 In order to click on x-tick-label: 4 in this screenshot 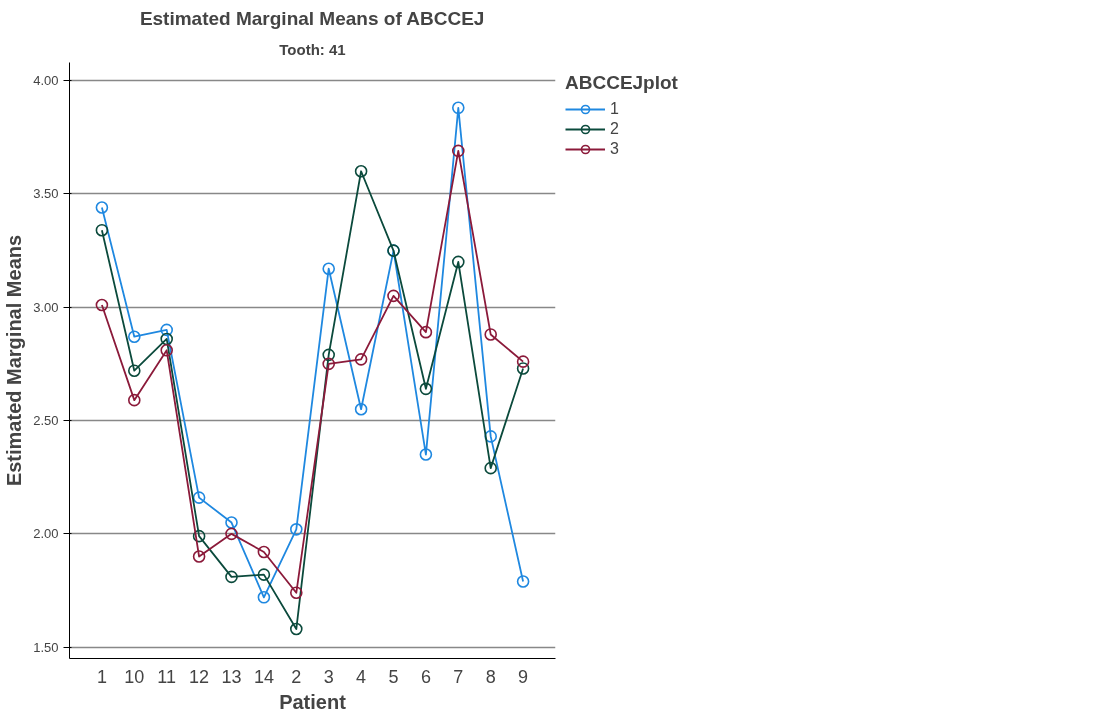, I will do `click(361, 676)`.